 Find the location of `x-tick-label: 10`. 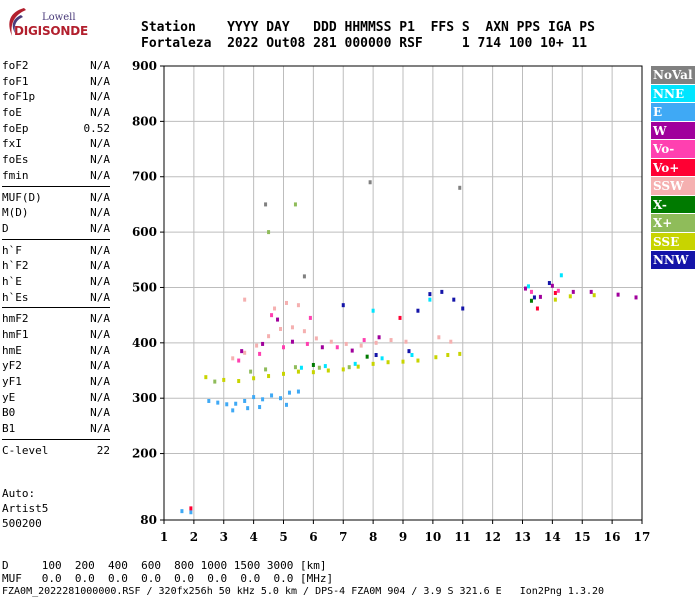

x-tick-label: 10 is located at coordinates (433, 537).